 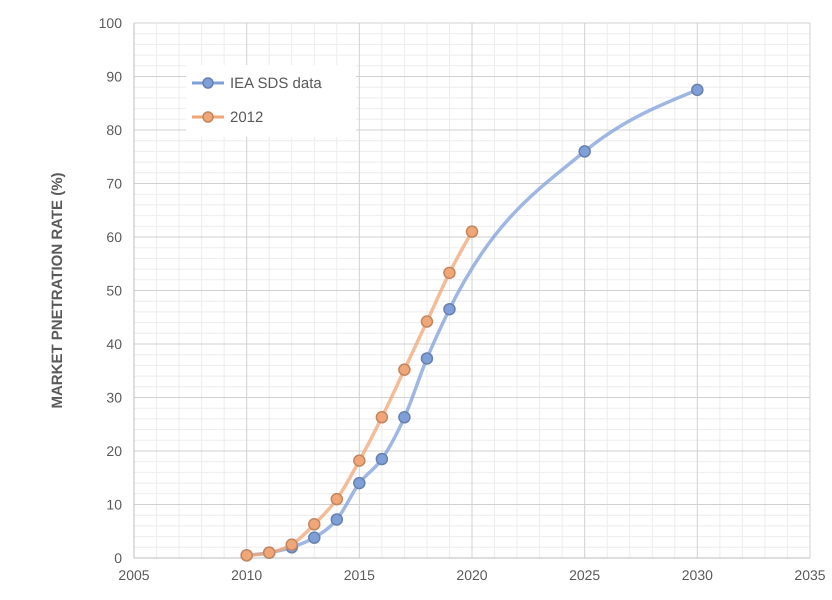 I want to click on y-tick-label: 100, so click(x=110, y=23).